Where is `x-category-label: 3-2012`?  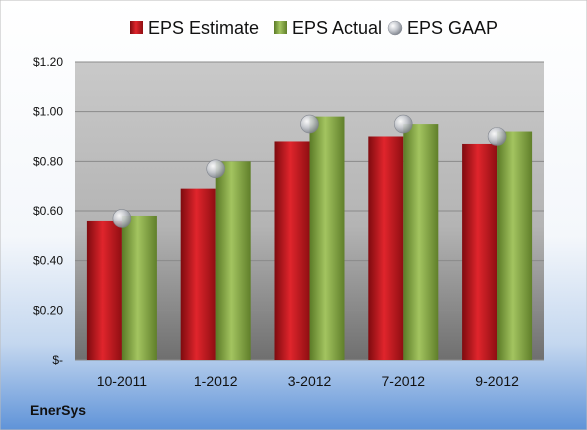
x-category-label: 3-2012 is located at coordinates (310, 381).